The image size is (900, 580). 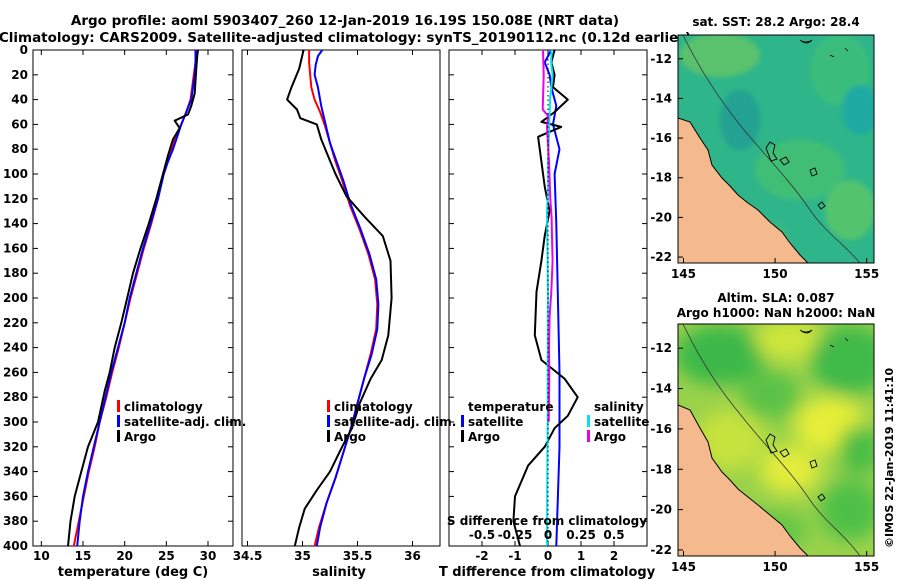 I want to click on ytick-label: 60, so click(x=19, y=124).